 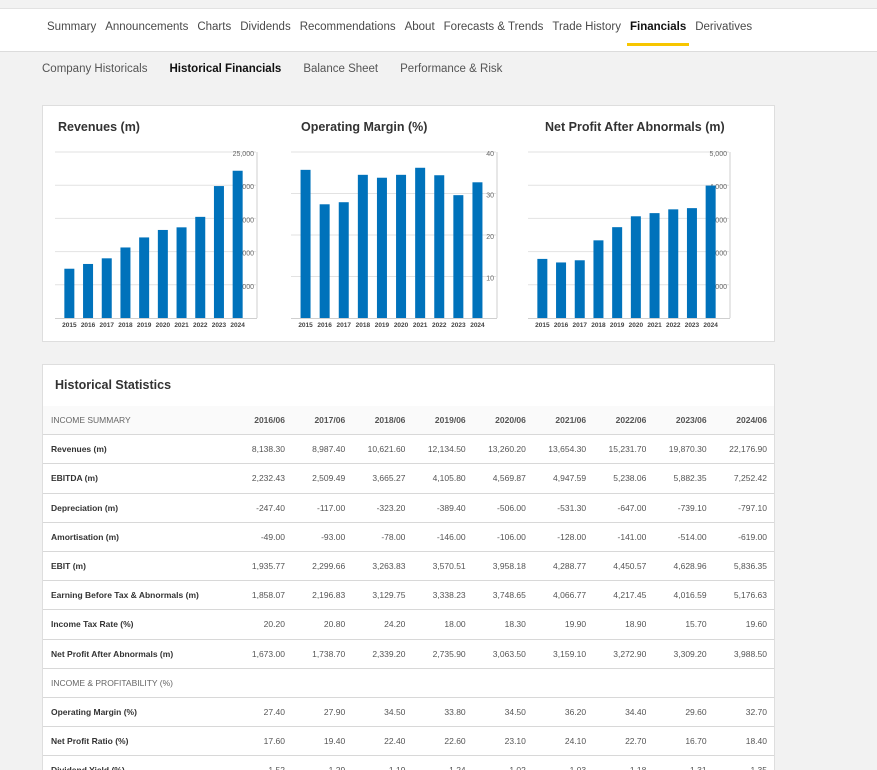 I want to click on revenues-m-ytick-label: 10,000, so click(x=244, y=254).